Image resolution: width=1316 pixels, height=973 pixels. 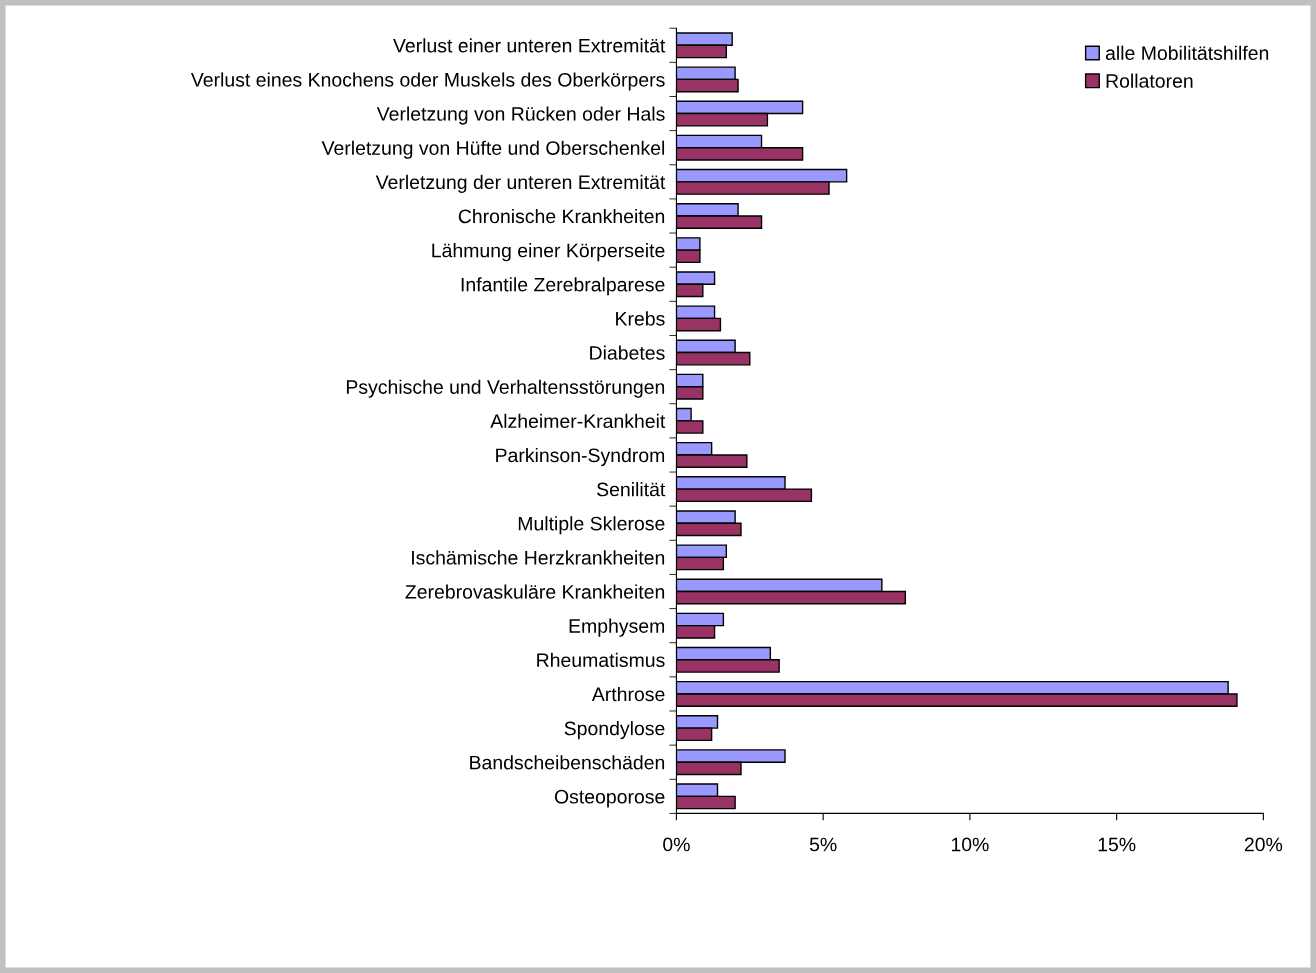 What do you see at coordinates (529, 45) in the screenshot?
I see `y-tick-label: Verlust einer unteren Extremität` at bounding box center [529, 45].